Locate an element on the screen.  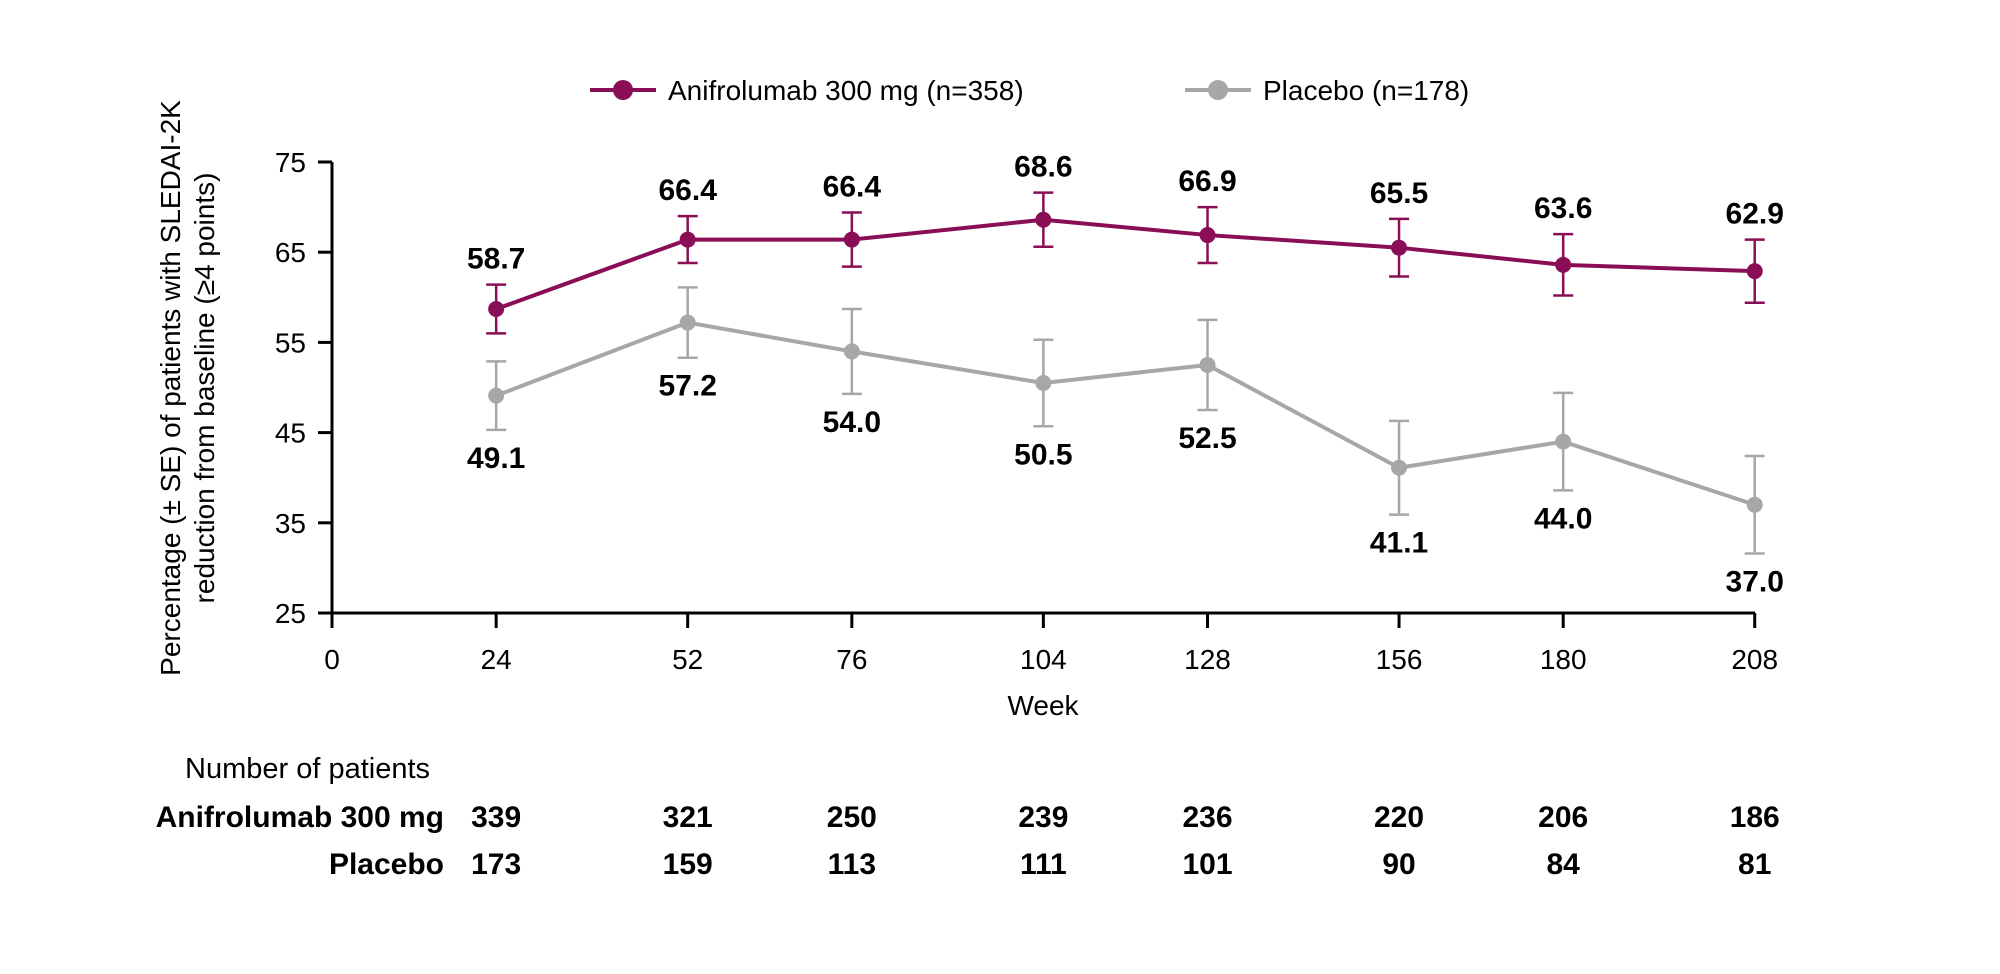
table-value-placebo-w208: 81 is located at coordinates (1754, 864).